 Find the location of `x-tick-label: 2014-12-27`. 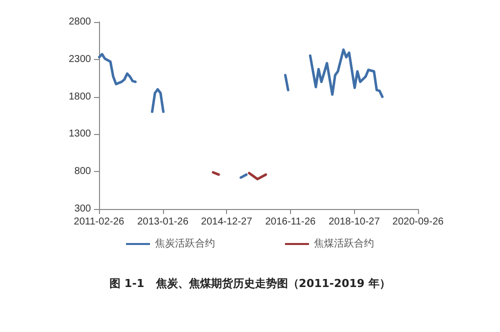

x-tick-label: 2014-12-27 is located at coordinates (227, 222).